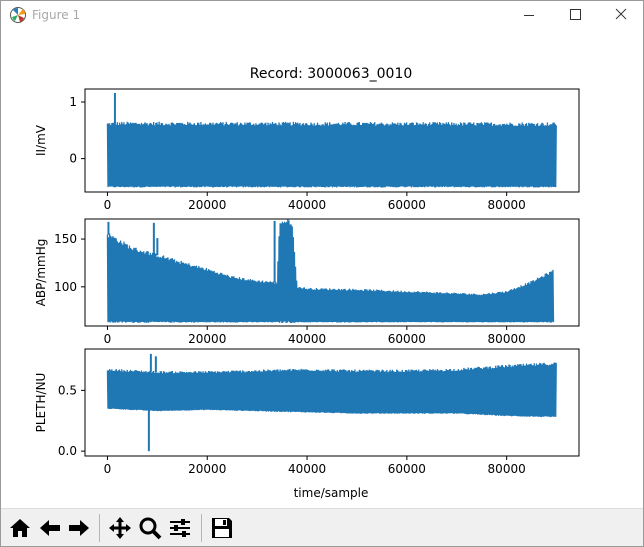  I want to click on home-icon, so click(20, 528).